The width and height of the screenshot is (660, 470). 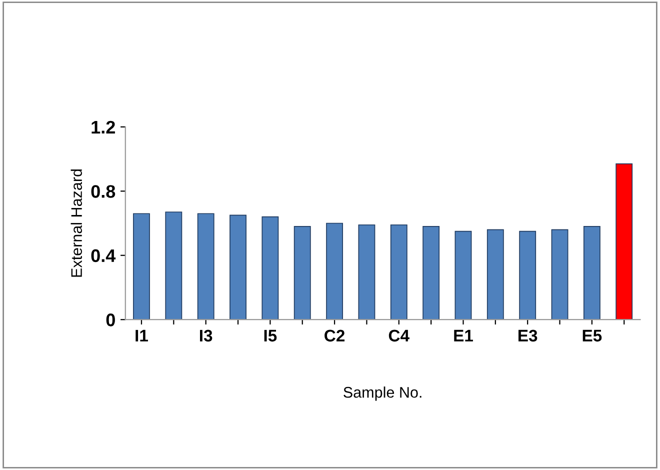 What do you see at coordinates (592, 336) in the screenshot?
I see `x-tick-label: E5` at bounding box center [592, 336].